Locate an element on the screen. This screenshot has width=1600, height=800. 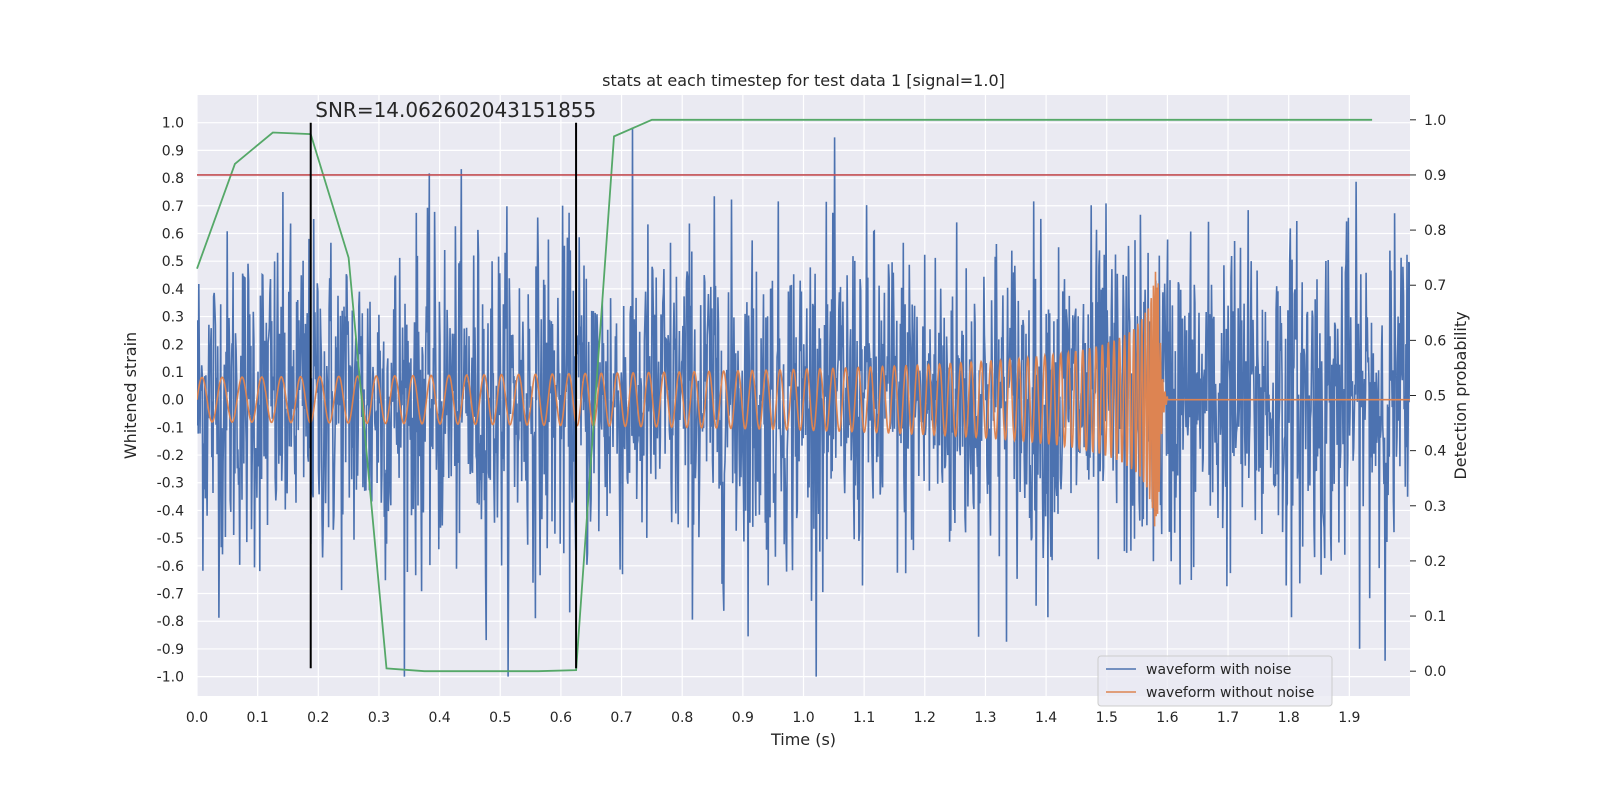
x-tick-label: 1.8 is located at coordinates (1289, 718).